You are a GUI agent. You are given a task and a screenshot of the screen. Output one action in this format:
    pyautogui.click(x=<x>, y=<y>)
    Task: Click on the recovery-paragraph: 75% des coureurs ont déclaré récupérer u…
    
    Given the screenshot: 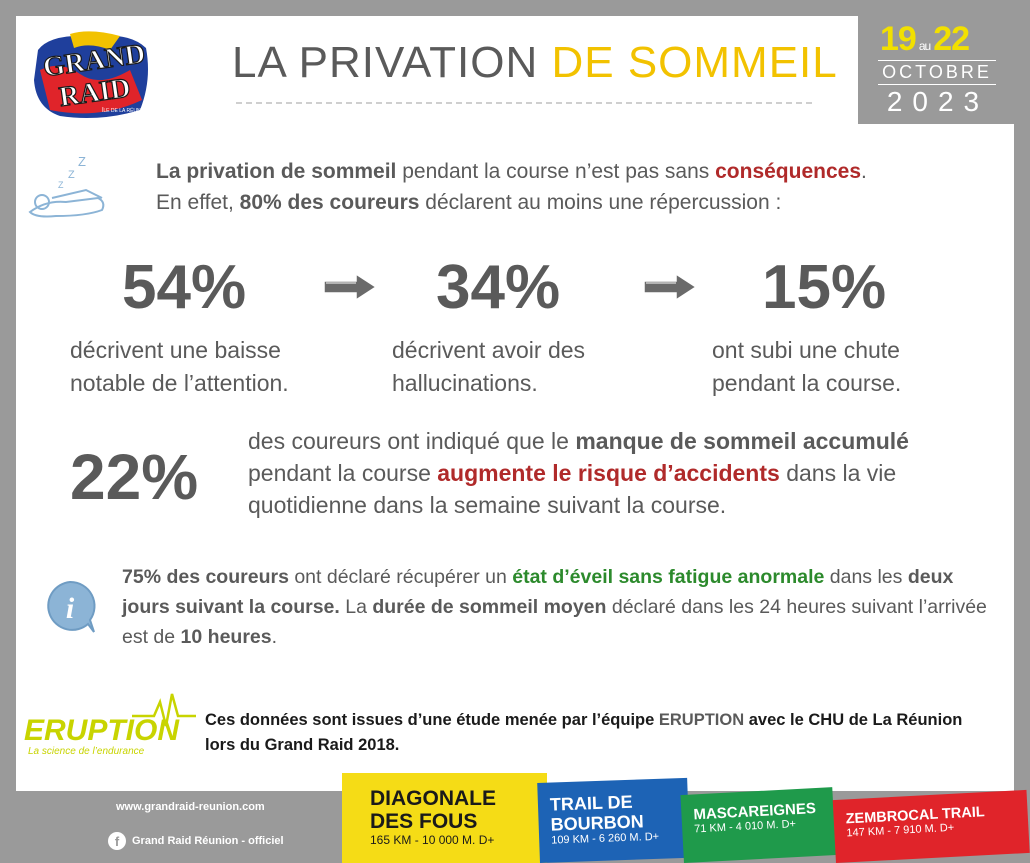 What is the action you would take?
    pyautogui.click(x=554, y=607)
    